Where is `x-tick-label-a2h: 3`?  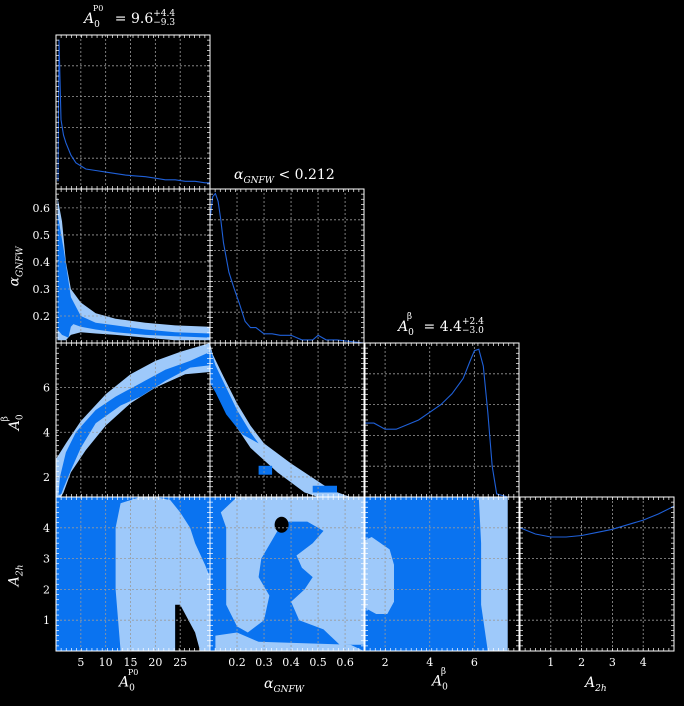
x-tick-label-a2h: 3 is located at coordinates (612, 662).